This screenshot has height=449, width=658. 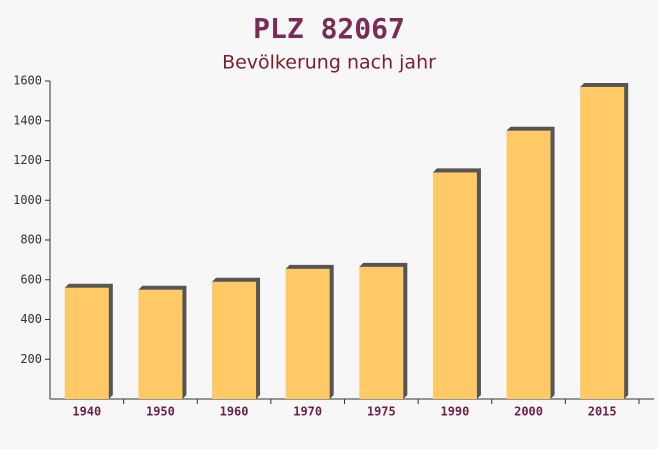 What do you see at coordinates (528, 412) in the screenshot?
I see `x-tick-label: 2000` at bounding box center [528, 412].